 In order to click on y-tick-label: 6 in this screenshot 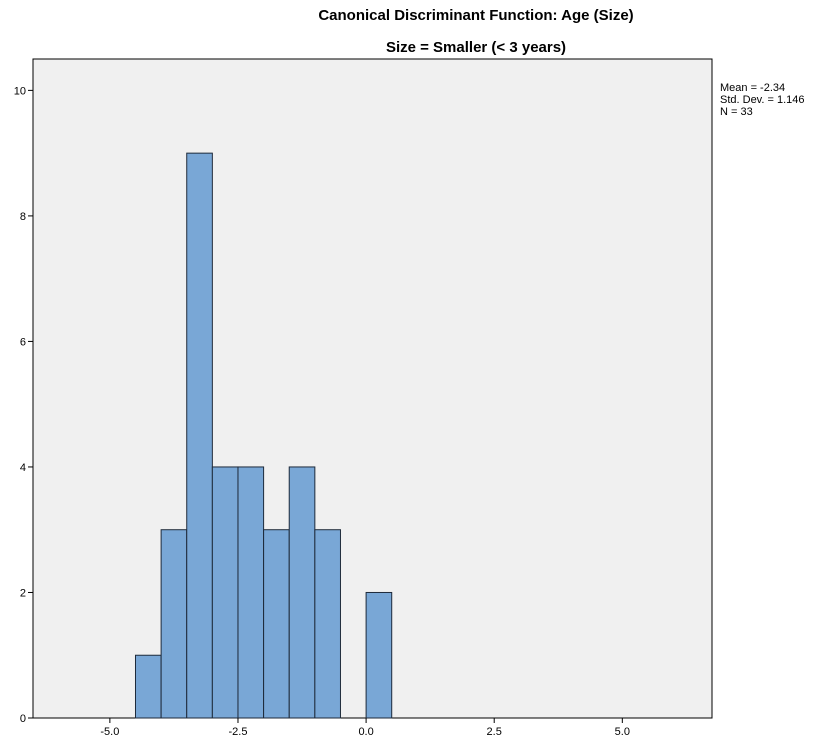, I will do `click(23, 342)`.